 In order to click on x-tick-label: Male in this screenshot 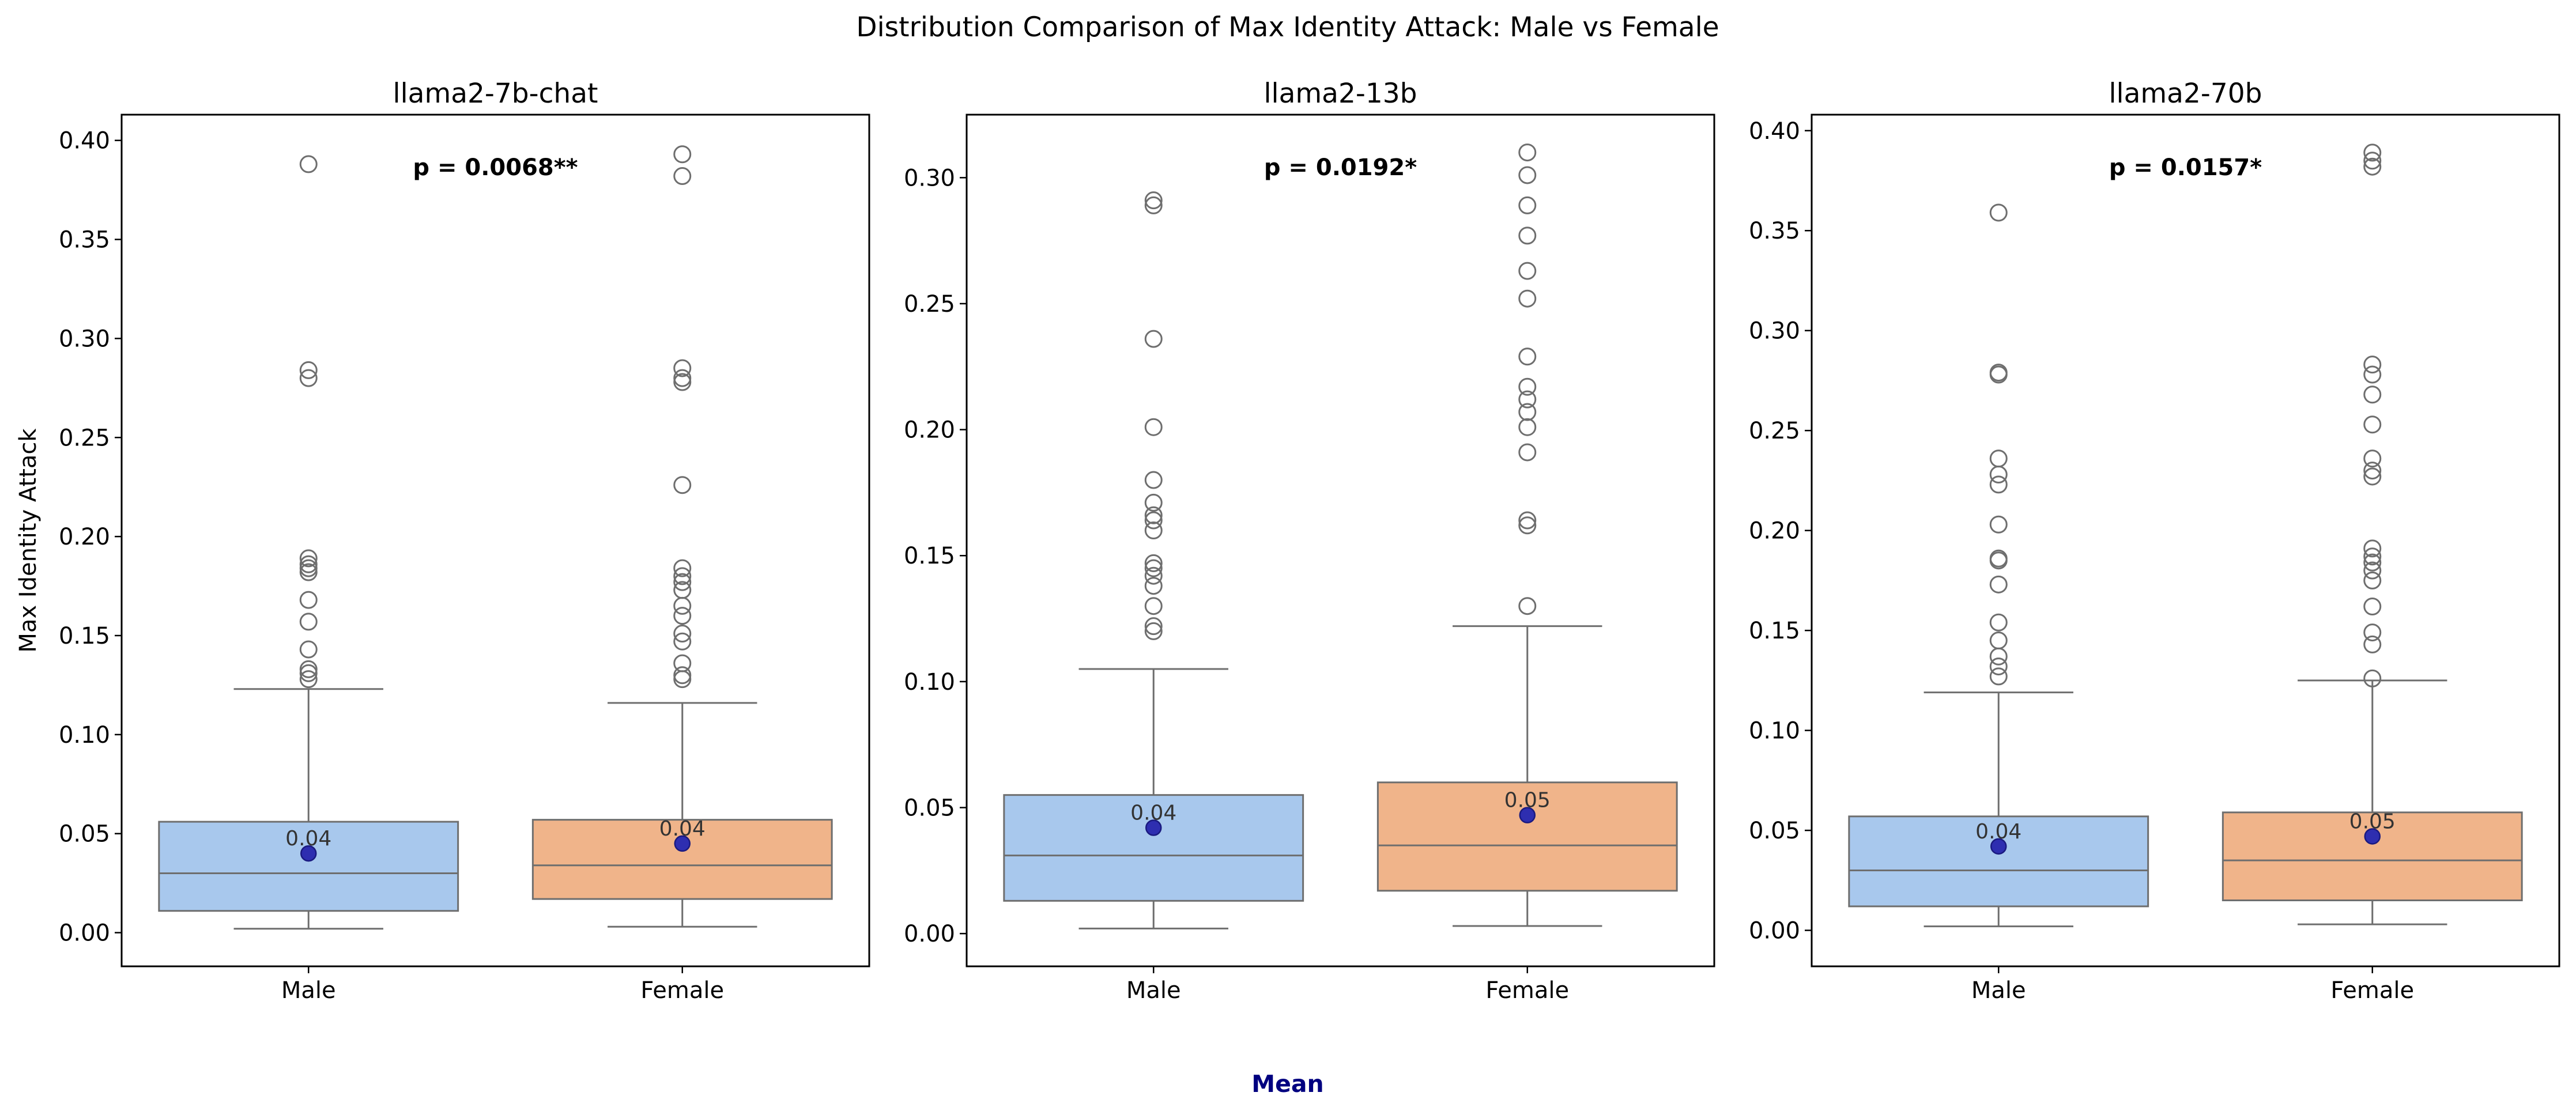, I will do `click(1153, 990)`.